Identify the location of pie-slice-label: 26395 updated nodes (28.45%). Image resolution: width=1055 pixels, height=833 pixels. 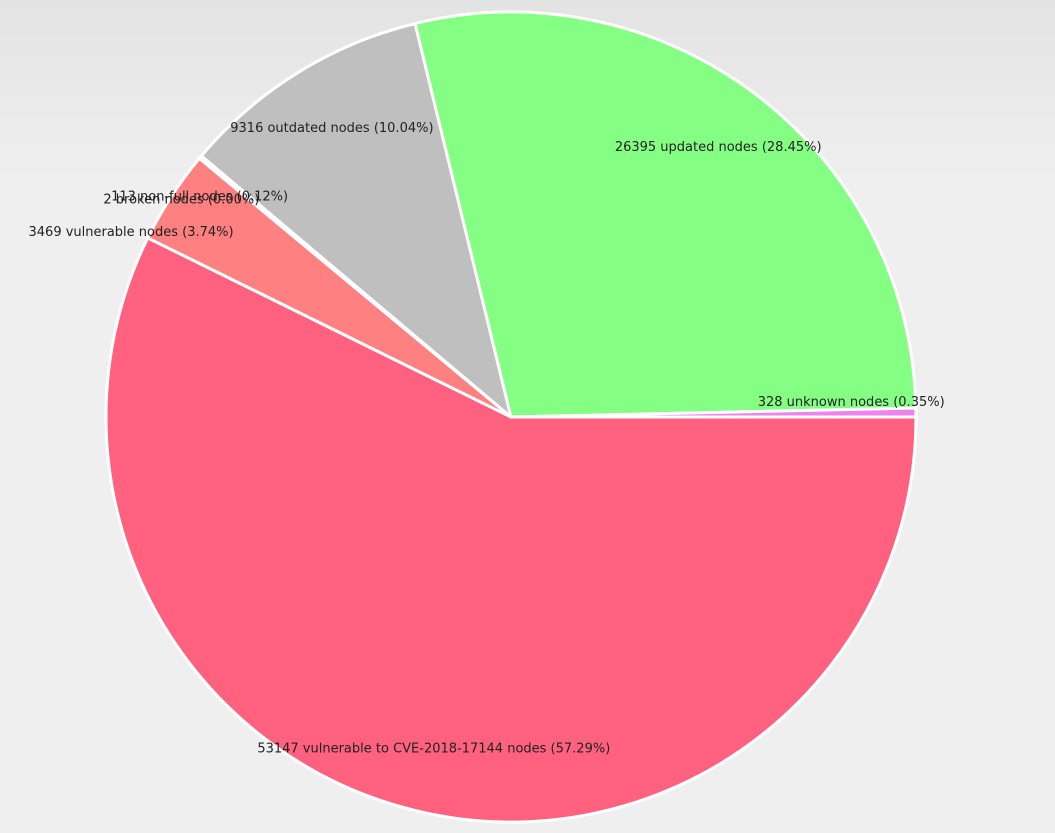
(718, 147).